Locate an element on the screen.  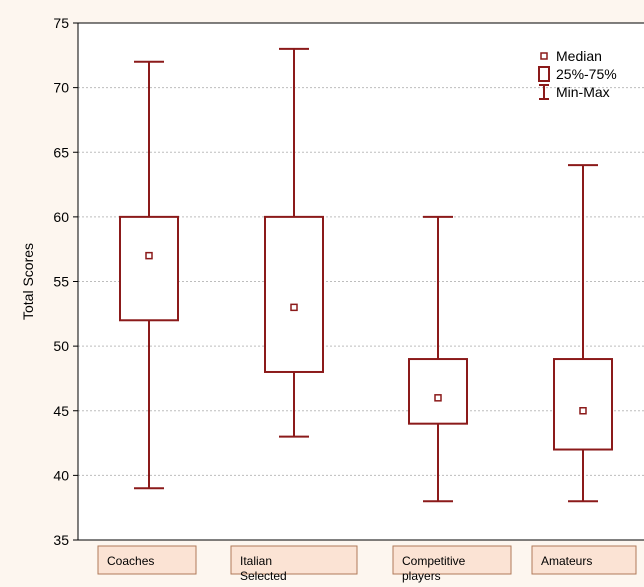
category-label-text: Coaches is located at coordinates (130, 561).